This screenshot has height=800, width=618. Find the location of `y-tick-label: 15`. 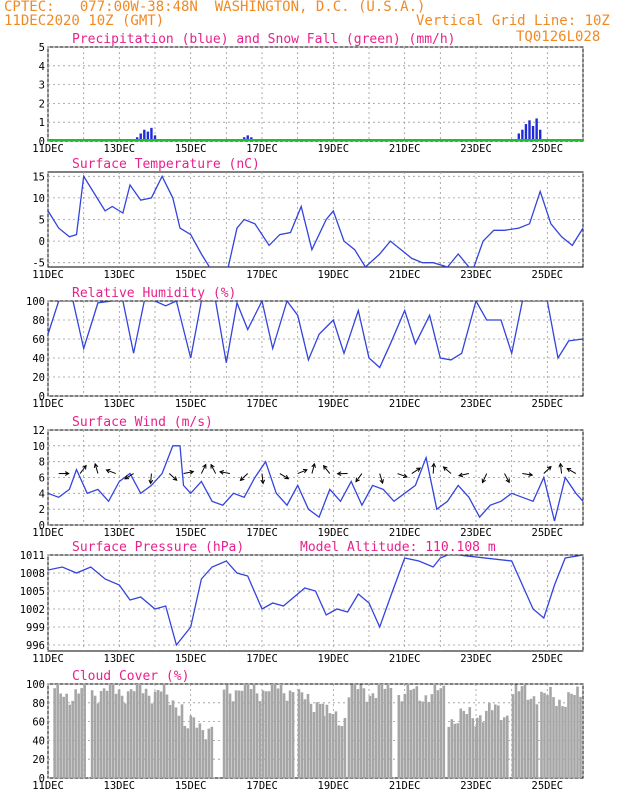

y-tick-label: 15 is located at coordinates (38, 177).